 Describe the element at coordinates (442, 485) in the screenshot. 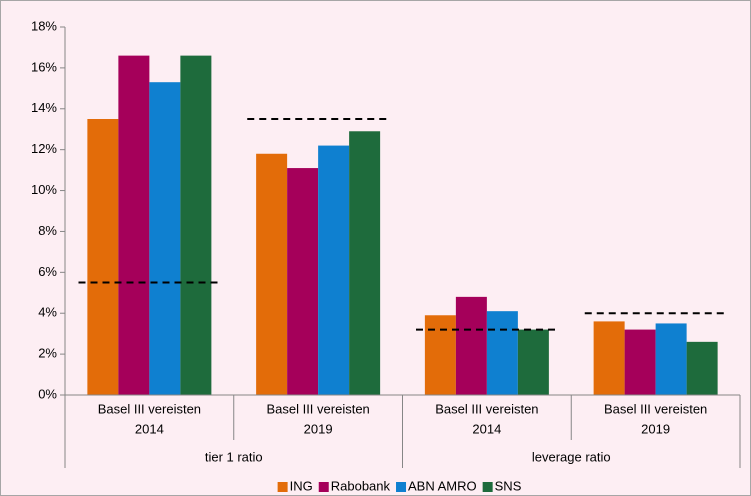

I see `legend-label: ABN AMRO` at that location.